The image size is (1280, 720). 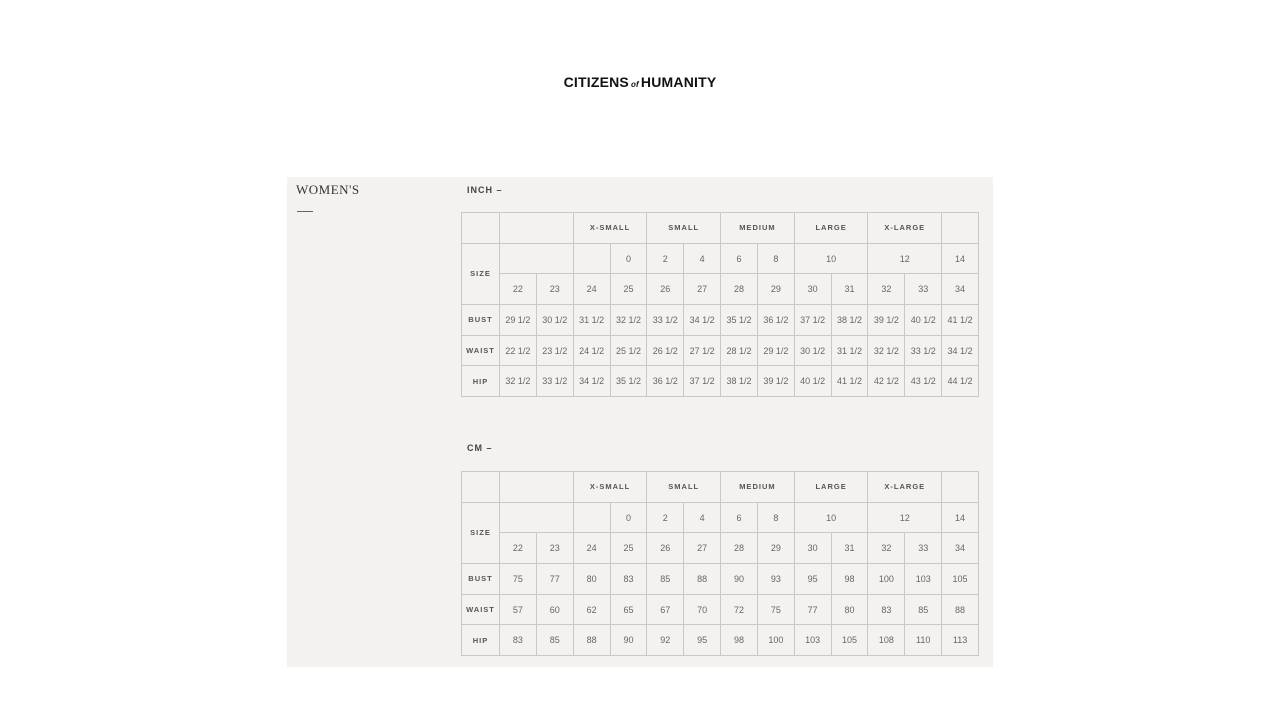 I want to click on us-size-cell: 2, so click(x=665, y=517).